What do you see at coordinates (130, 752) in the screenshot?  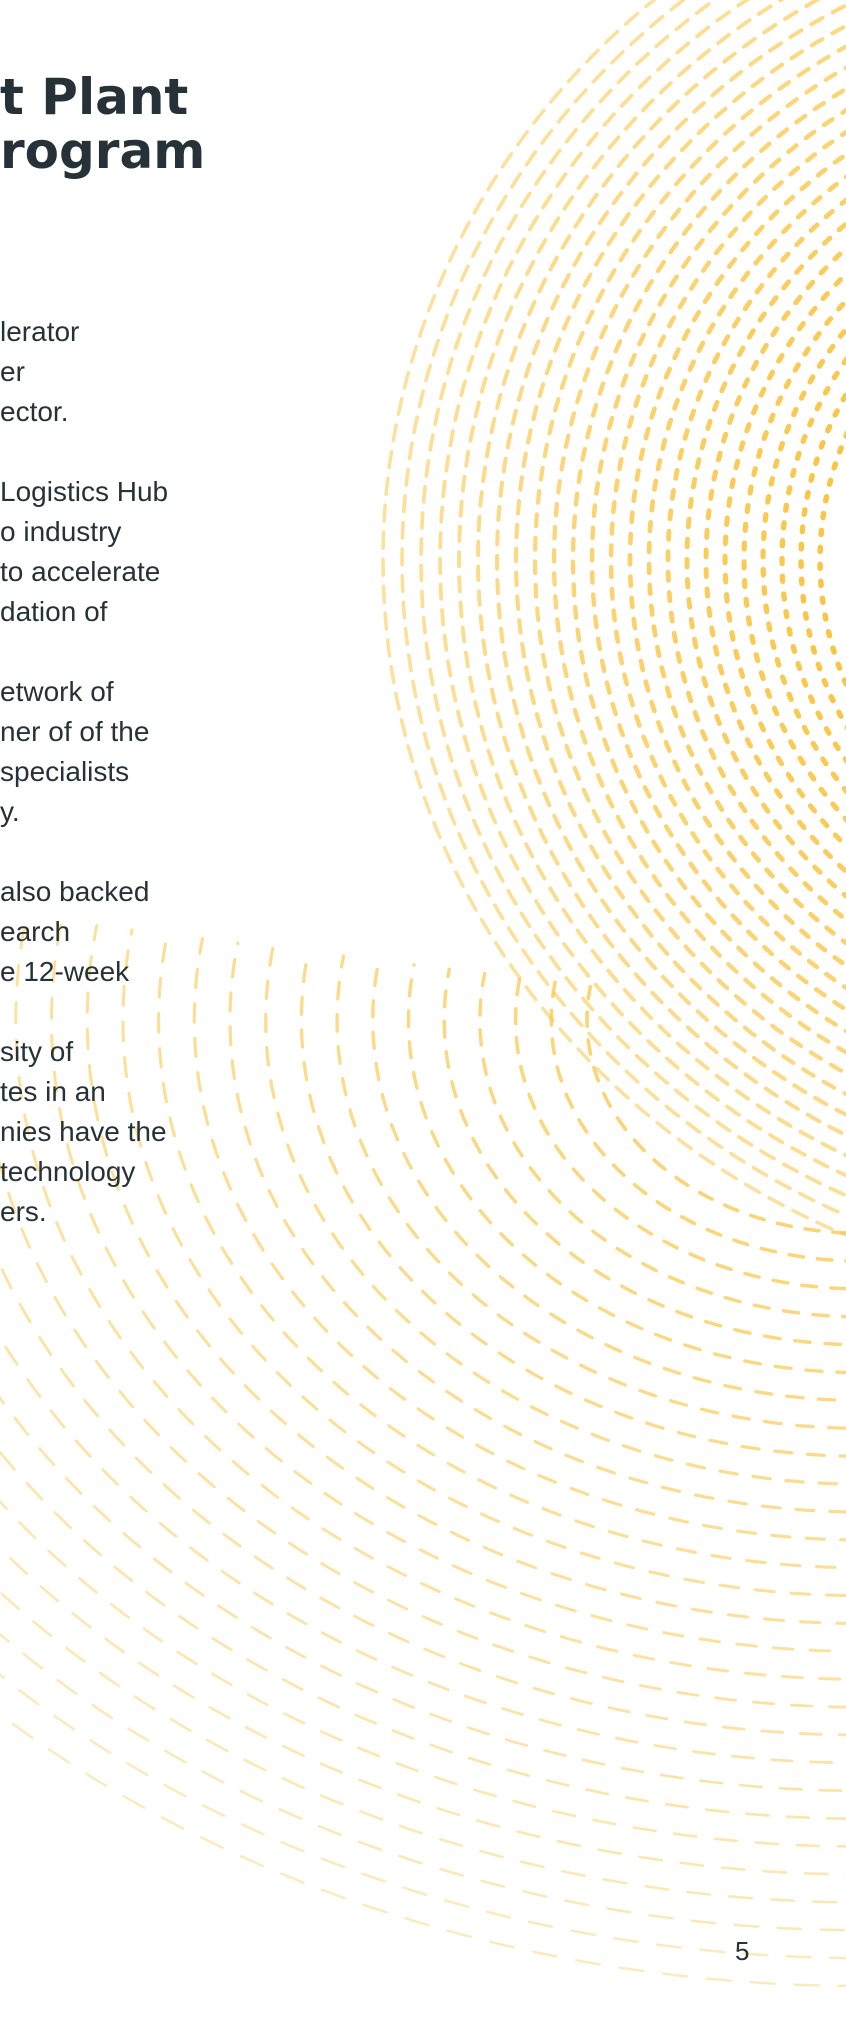 I see `paragraph-3: etwork of ner of of the specialists y.` at bounding box center [130, 752].